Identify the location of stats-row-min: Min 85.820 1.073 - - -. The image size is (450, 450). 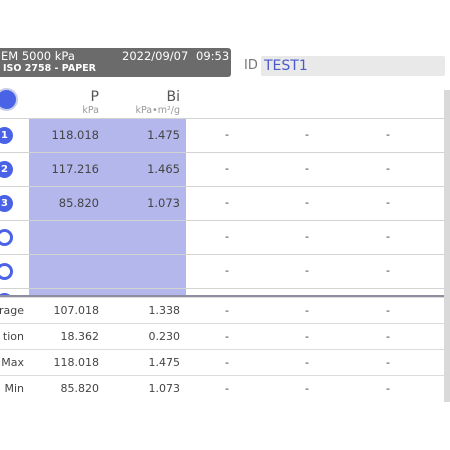
(222, 388).